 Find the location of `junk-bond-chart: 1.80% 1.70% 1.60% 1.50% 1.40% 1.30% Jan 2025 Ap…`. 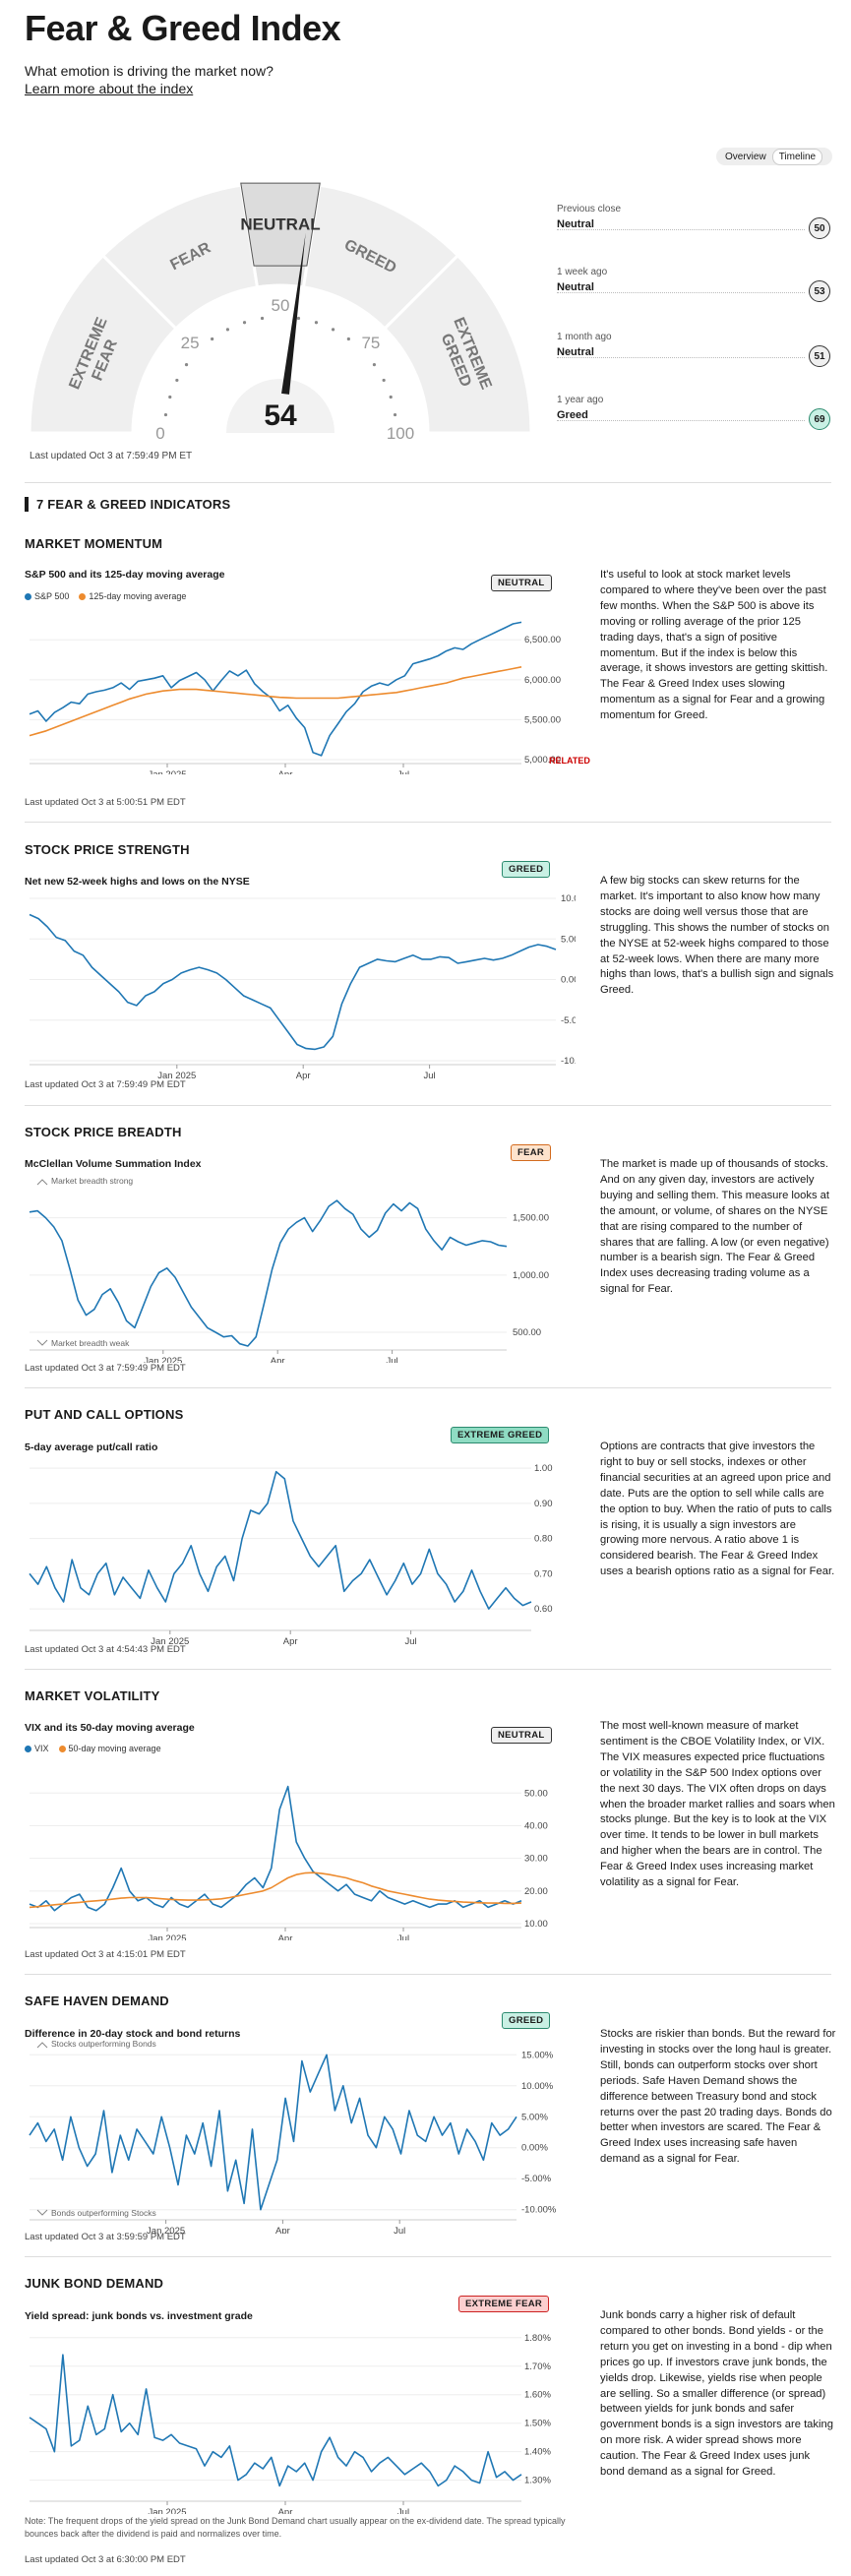

junk-bond-chart: 1.80% 1.70% 1.60% 1.50% 1.40% 1.30% Jan 2025 Ap… is located at coordinates (290, 2423).